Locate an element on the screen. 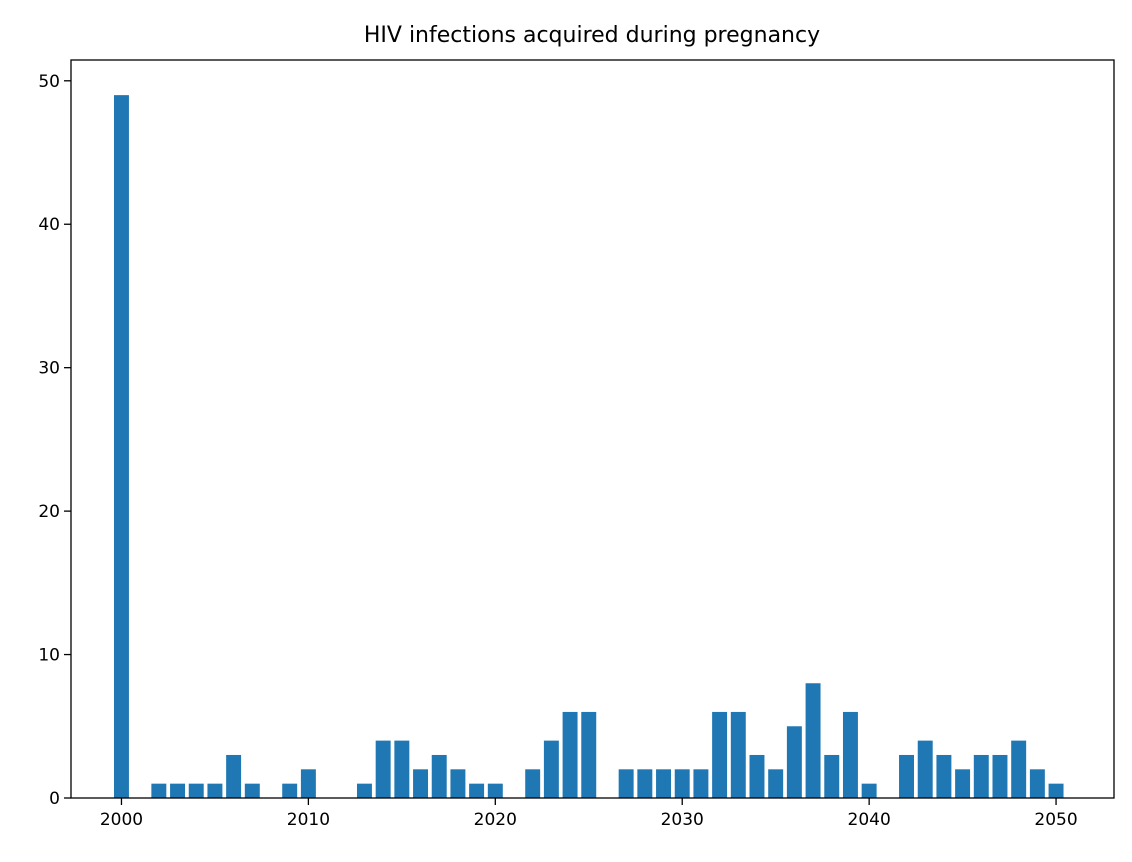 This screenshot has width=1132, height=862. bar-2050 is located at coordinates (1056, 790).